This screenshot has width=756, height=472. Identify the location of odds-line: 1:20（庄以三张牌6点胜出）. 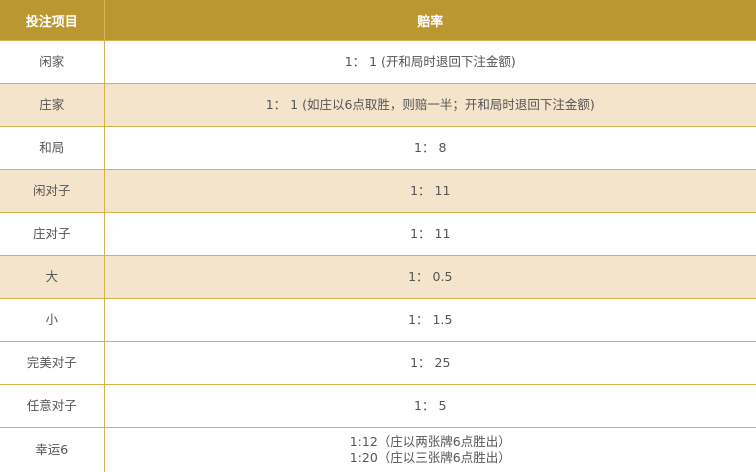
(430, 457).